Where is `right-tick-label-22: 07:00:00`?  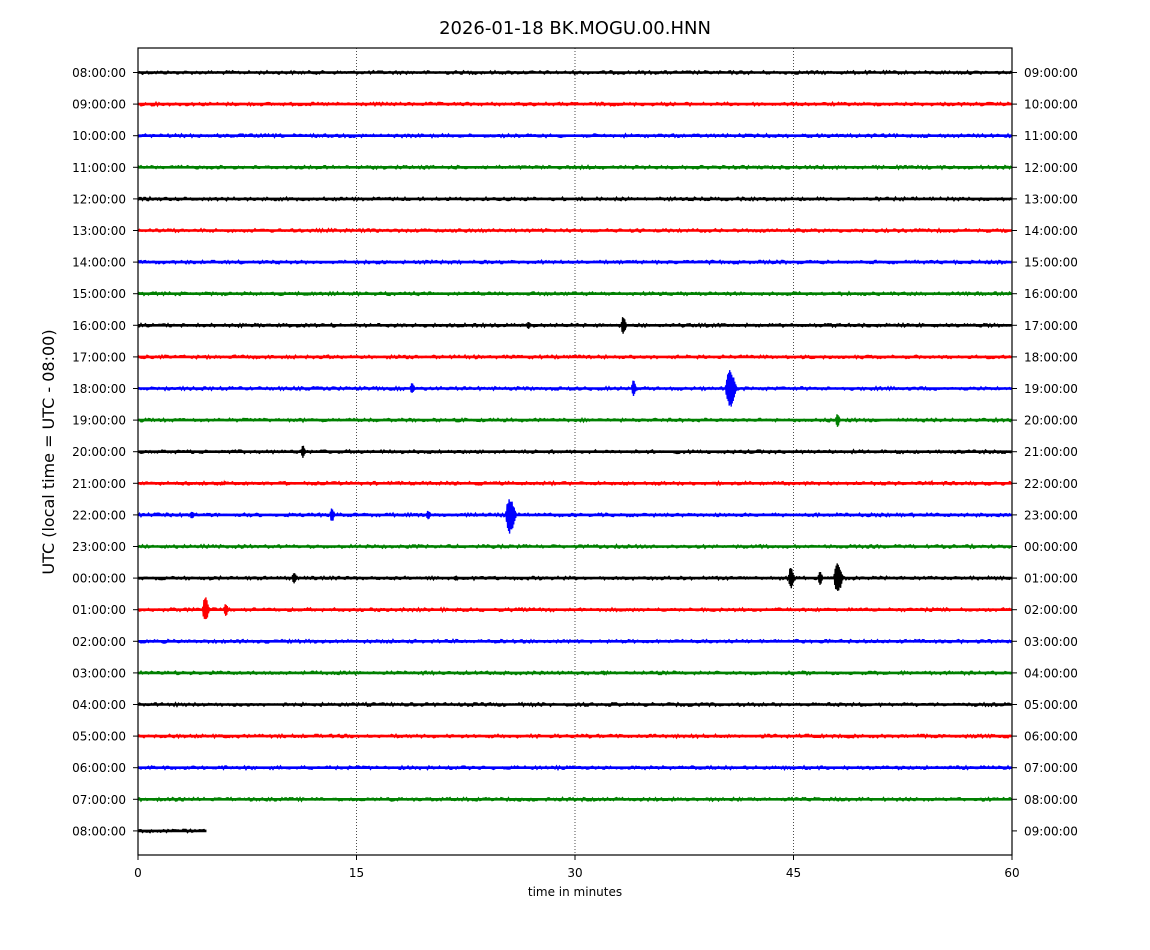 right-tick-label-22: 07:00:00 is located at coordinates (1051, 768).